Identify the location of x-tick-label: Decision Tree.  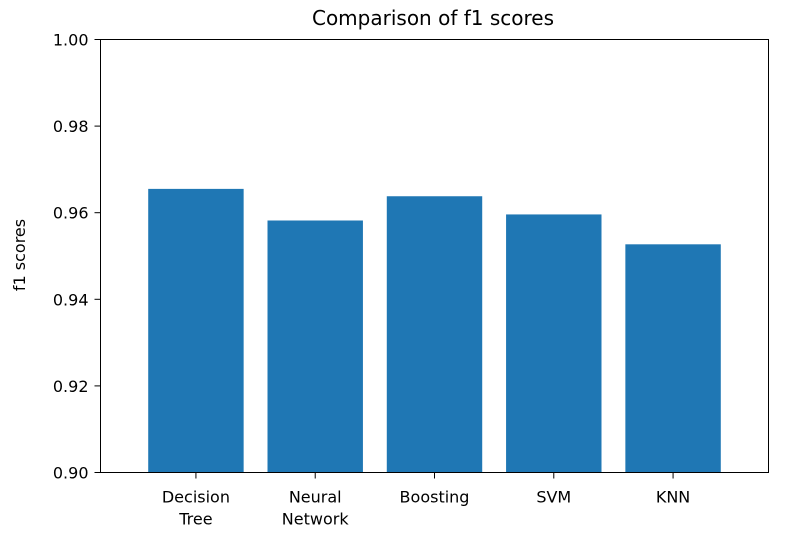
(196, 508).